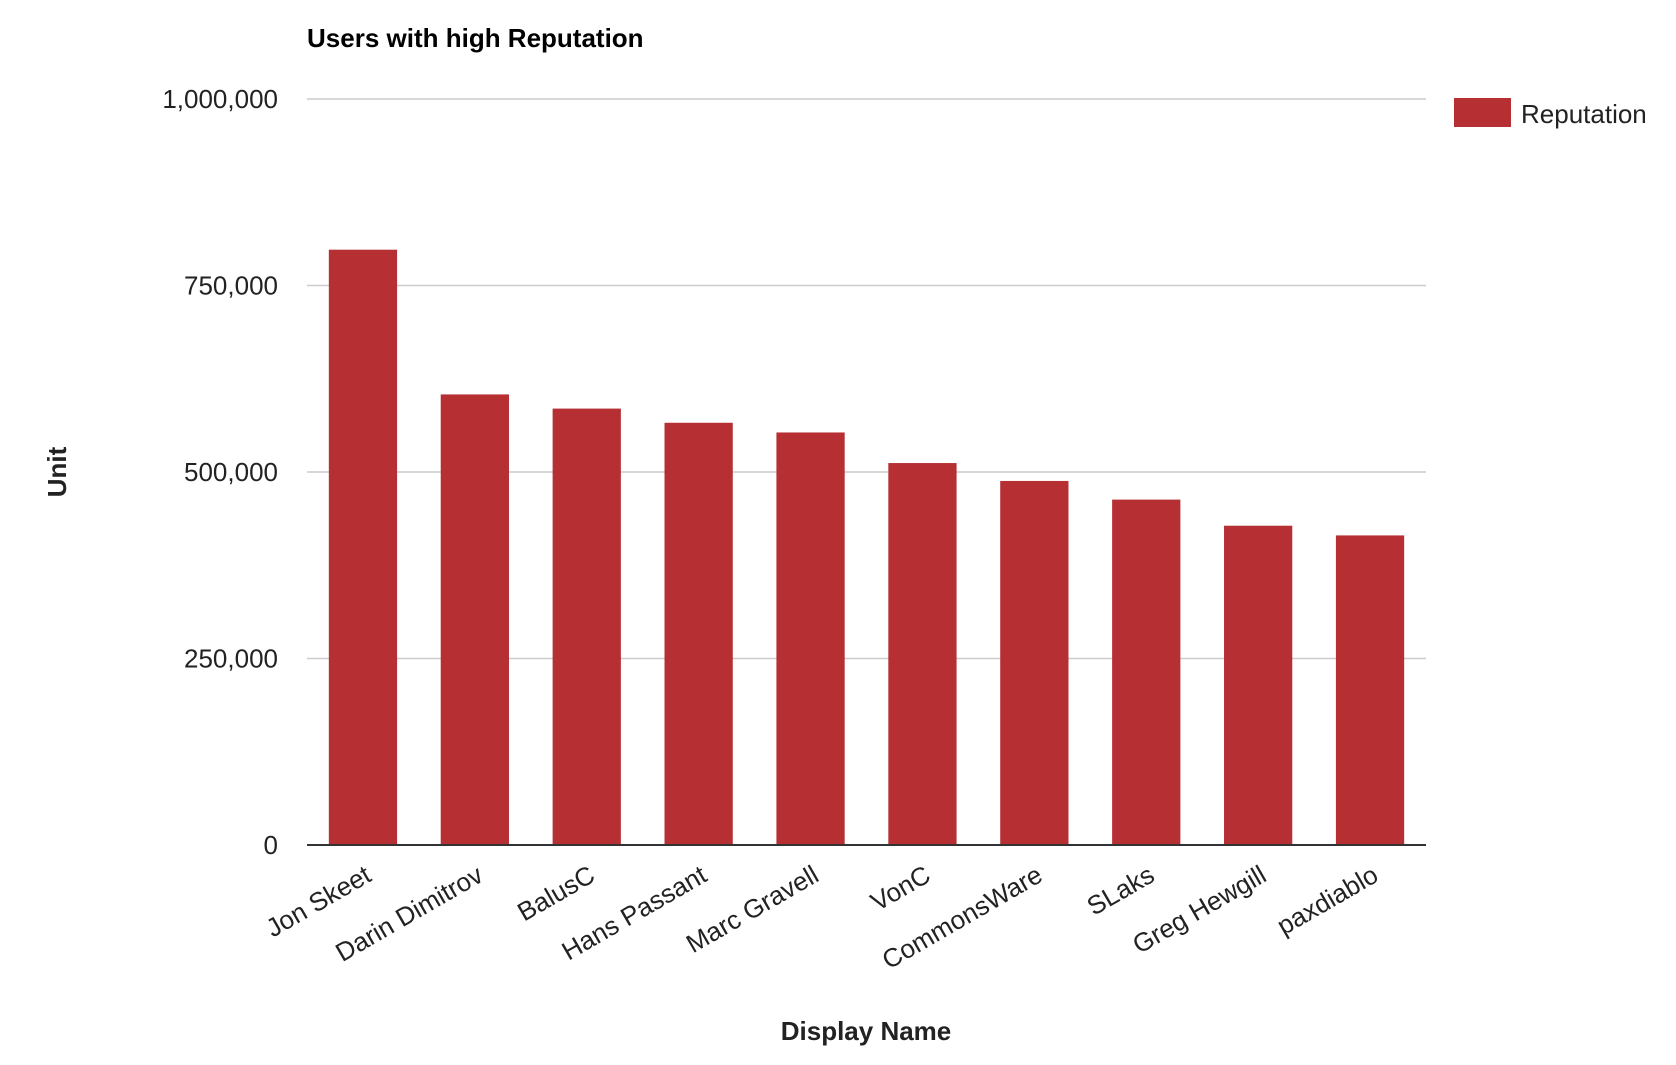 This screenshot has width=1676, height=1065. Describe the element at coordinates (556, 893) in the screenshot. I see `x-tick-label: BalusC` at that location.